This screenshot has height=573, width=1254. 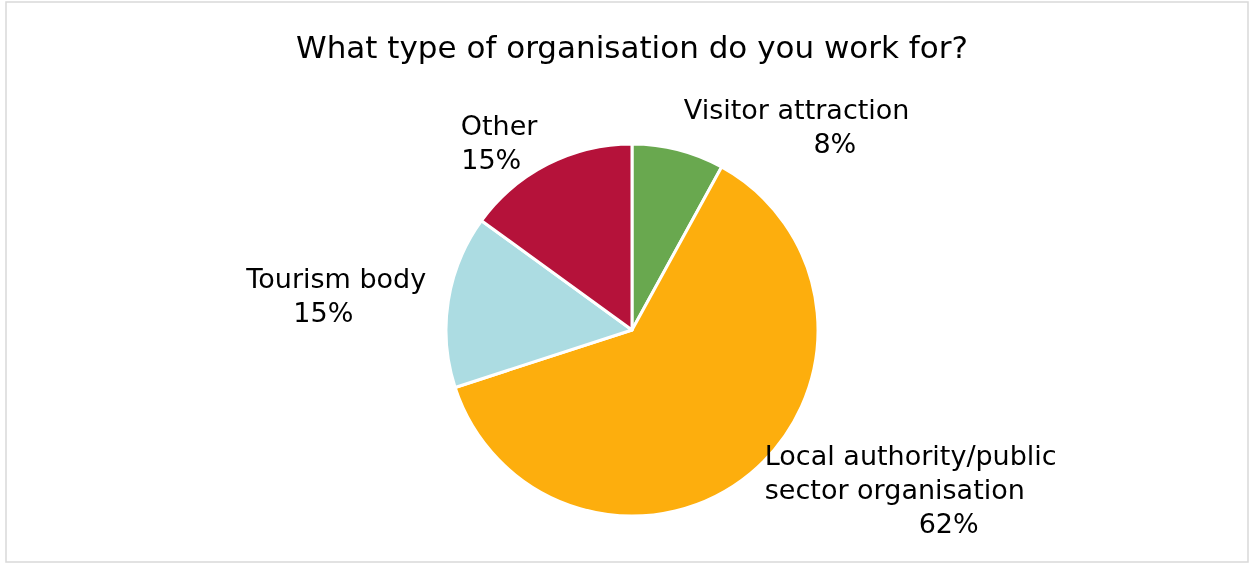 What do you see at coordinates (632, 47) in the screenshot?
I see `chart-title: What type of organisation do you work for?` at bounding box center [632, 47].